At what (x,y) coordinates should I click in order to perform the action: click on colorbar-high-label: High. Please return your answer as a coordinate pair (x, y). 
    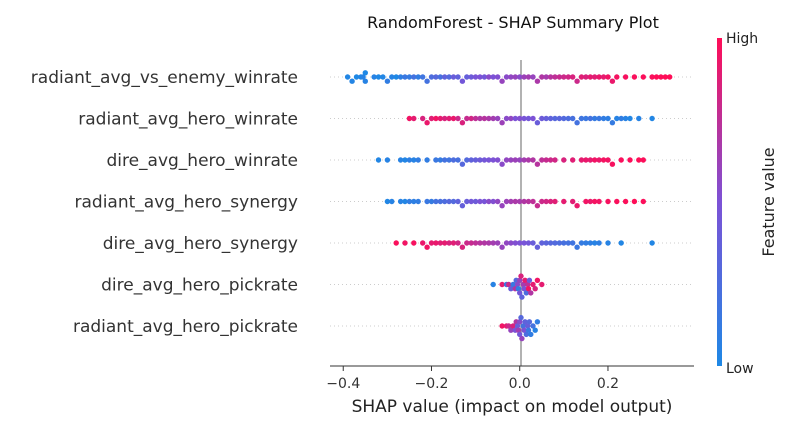
    Looking at the image, I should click on (742, 39).